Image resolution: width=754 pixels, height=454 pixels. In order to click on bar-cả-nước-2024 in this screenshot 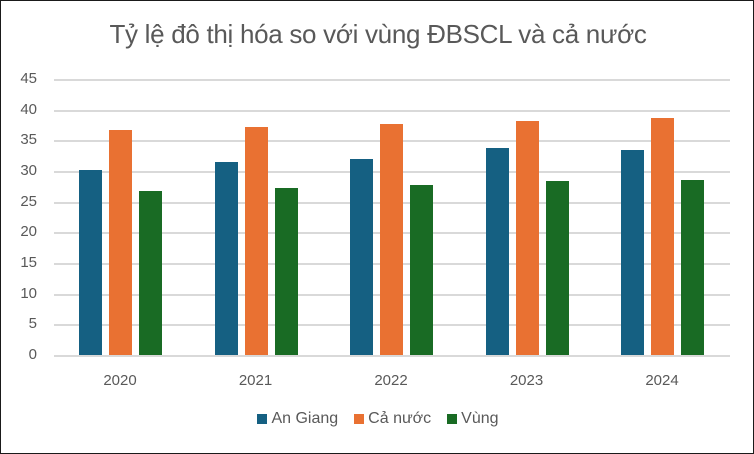, I will do `click(662, 236)`.